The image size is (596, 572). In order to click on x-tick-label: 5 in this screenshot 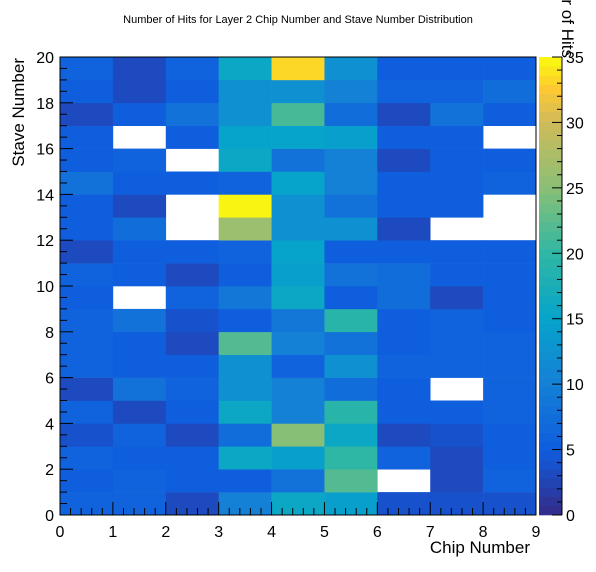, I will do `click(324, 532)`.